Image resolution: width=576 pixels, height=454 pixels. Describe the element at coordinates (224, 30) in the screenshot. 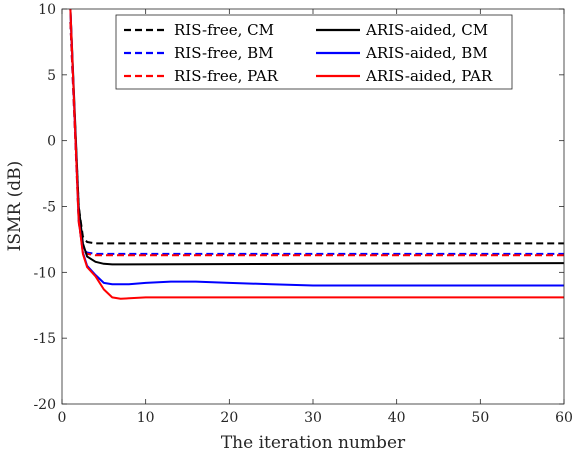

I see `legend-label: RIS-free, CM` at that location.